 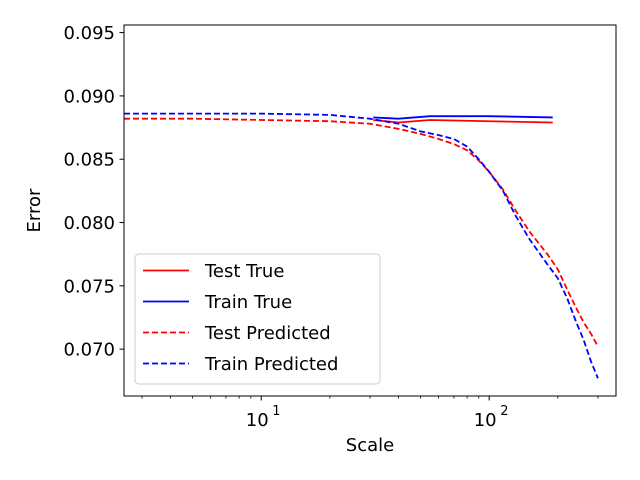 I want to click on series-line-train-true, so click(x=463, y=117).